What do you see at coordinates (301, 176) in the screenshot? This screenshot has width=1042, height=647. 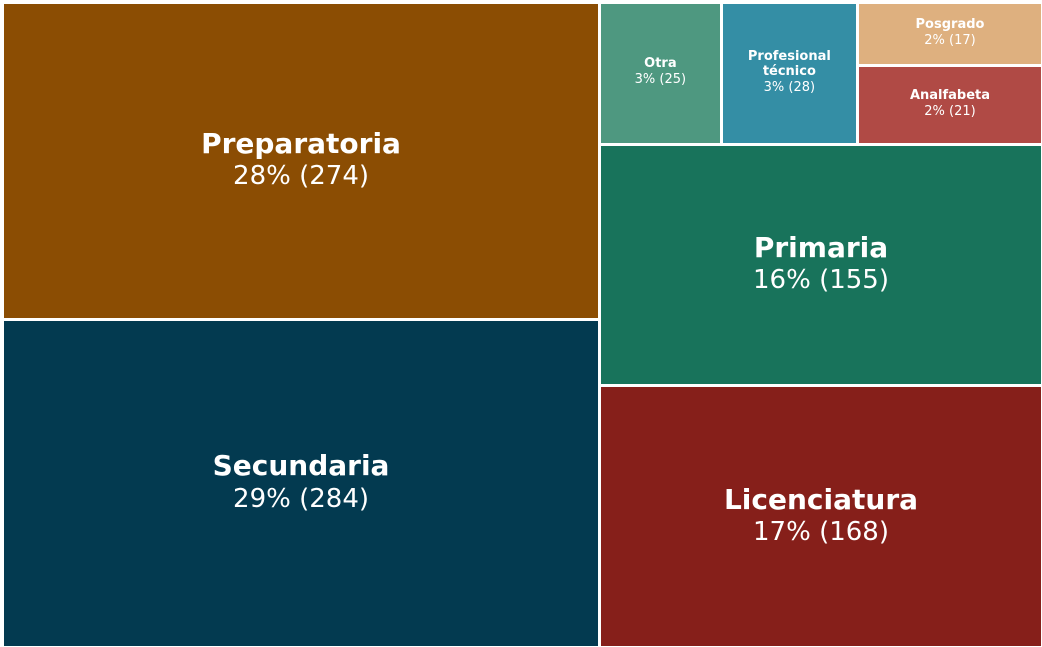 I see `tile-value: 28% (274)` at bounding box center [301, 176].